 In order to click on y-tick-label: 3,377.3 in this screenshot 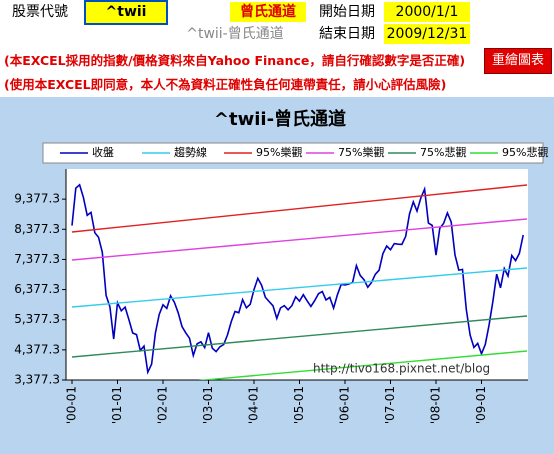, I will do `click(37, 380)`.